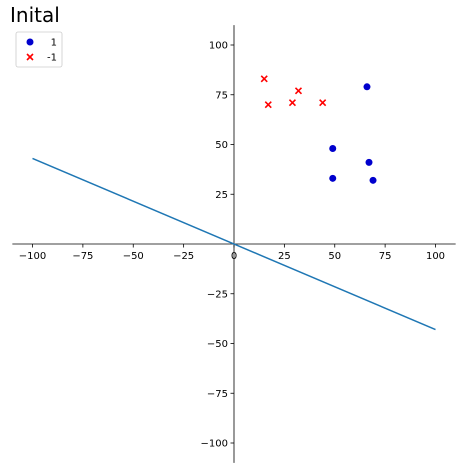 The image size is (467, 473). What do you see at coordinates (39, 49) in the screenshot?
I see `legend: 1-1` at bounding box center [39, 49].